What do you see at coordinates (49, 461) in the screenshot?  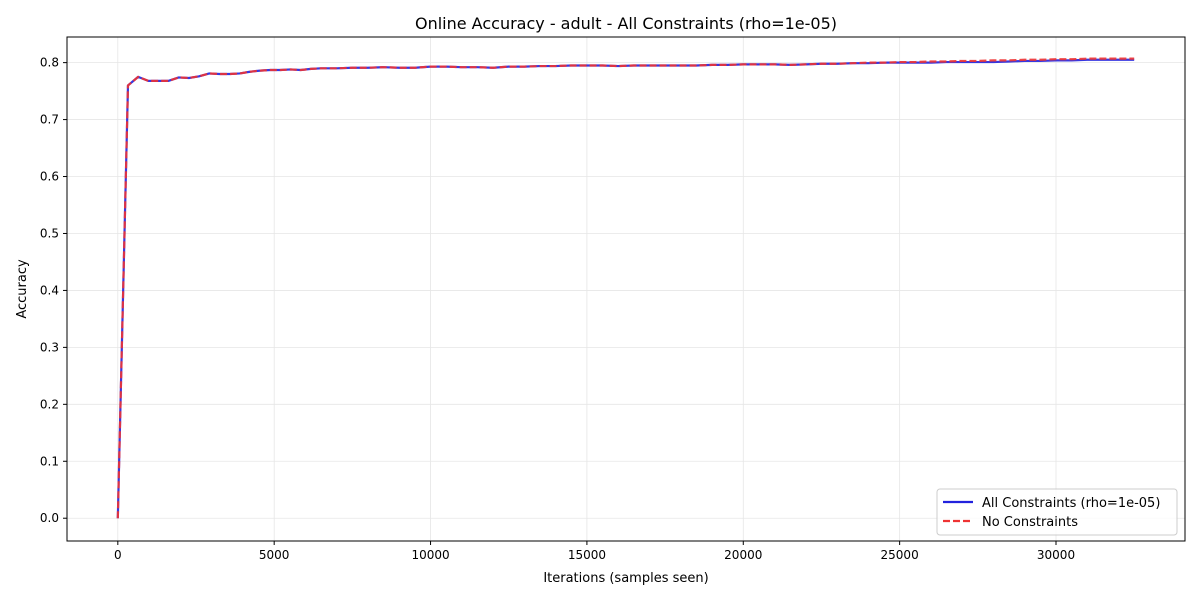 I see `y-tick-label: 0.1` at bounding box center [49, 461].